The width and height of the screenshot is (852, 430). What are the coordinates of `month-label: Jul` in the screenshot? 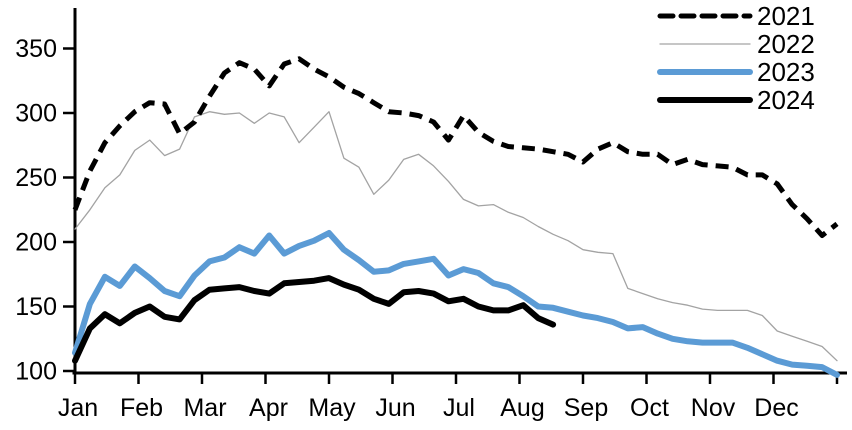 It's located at (459, 408).